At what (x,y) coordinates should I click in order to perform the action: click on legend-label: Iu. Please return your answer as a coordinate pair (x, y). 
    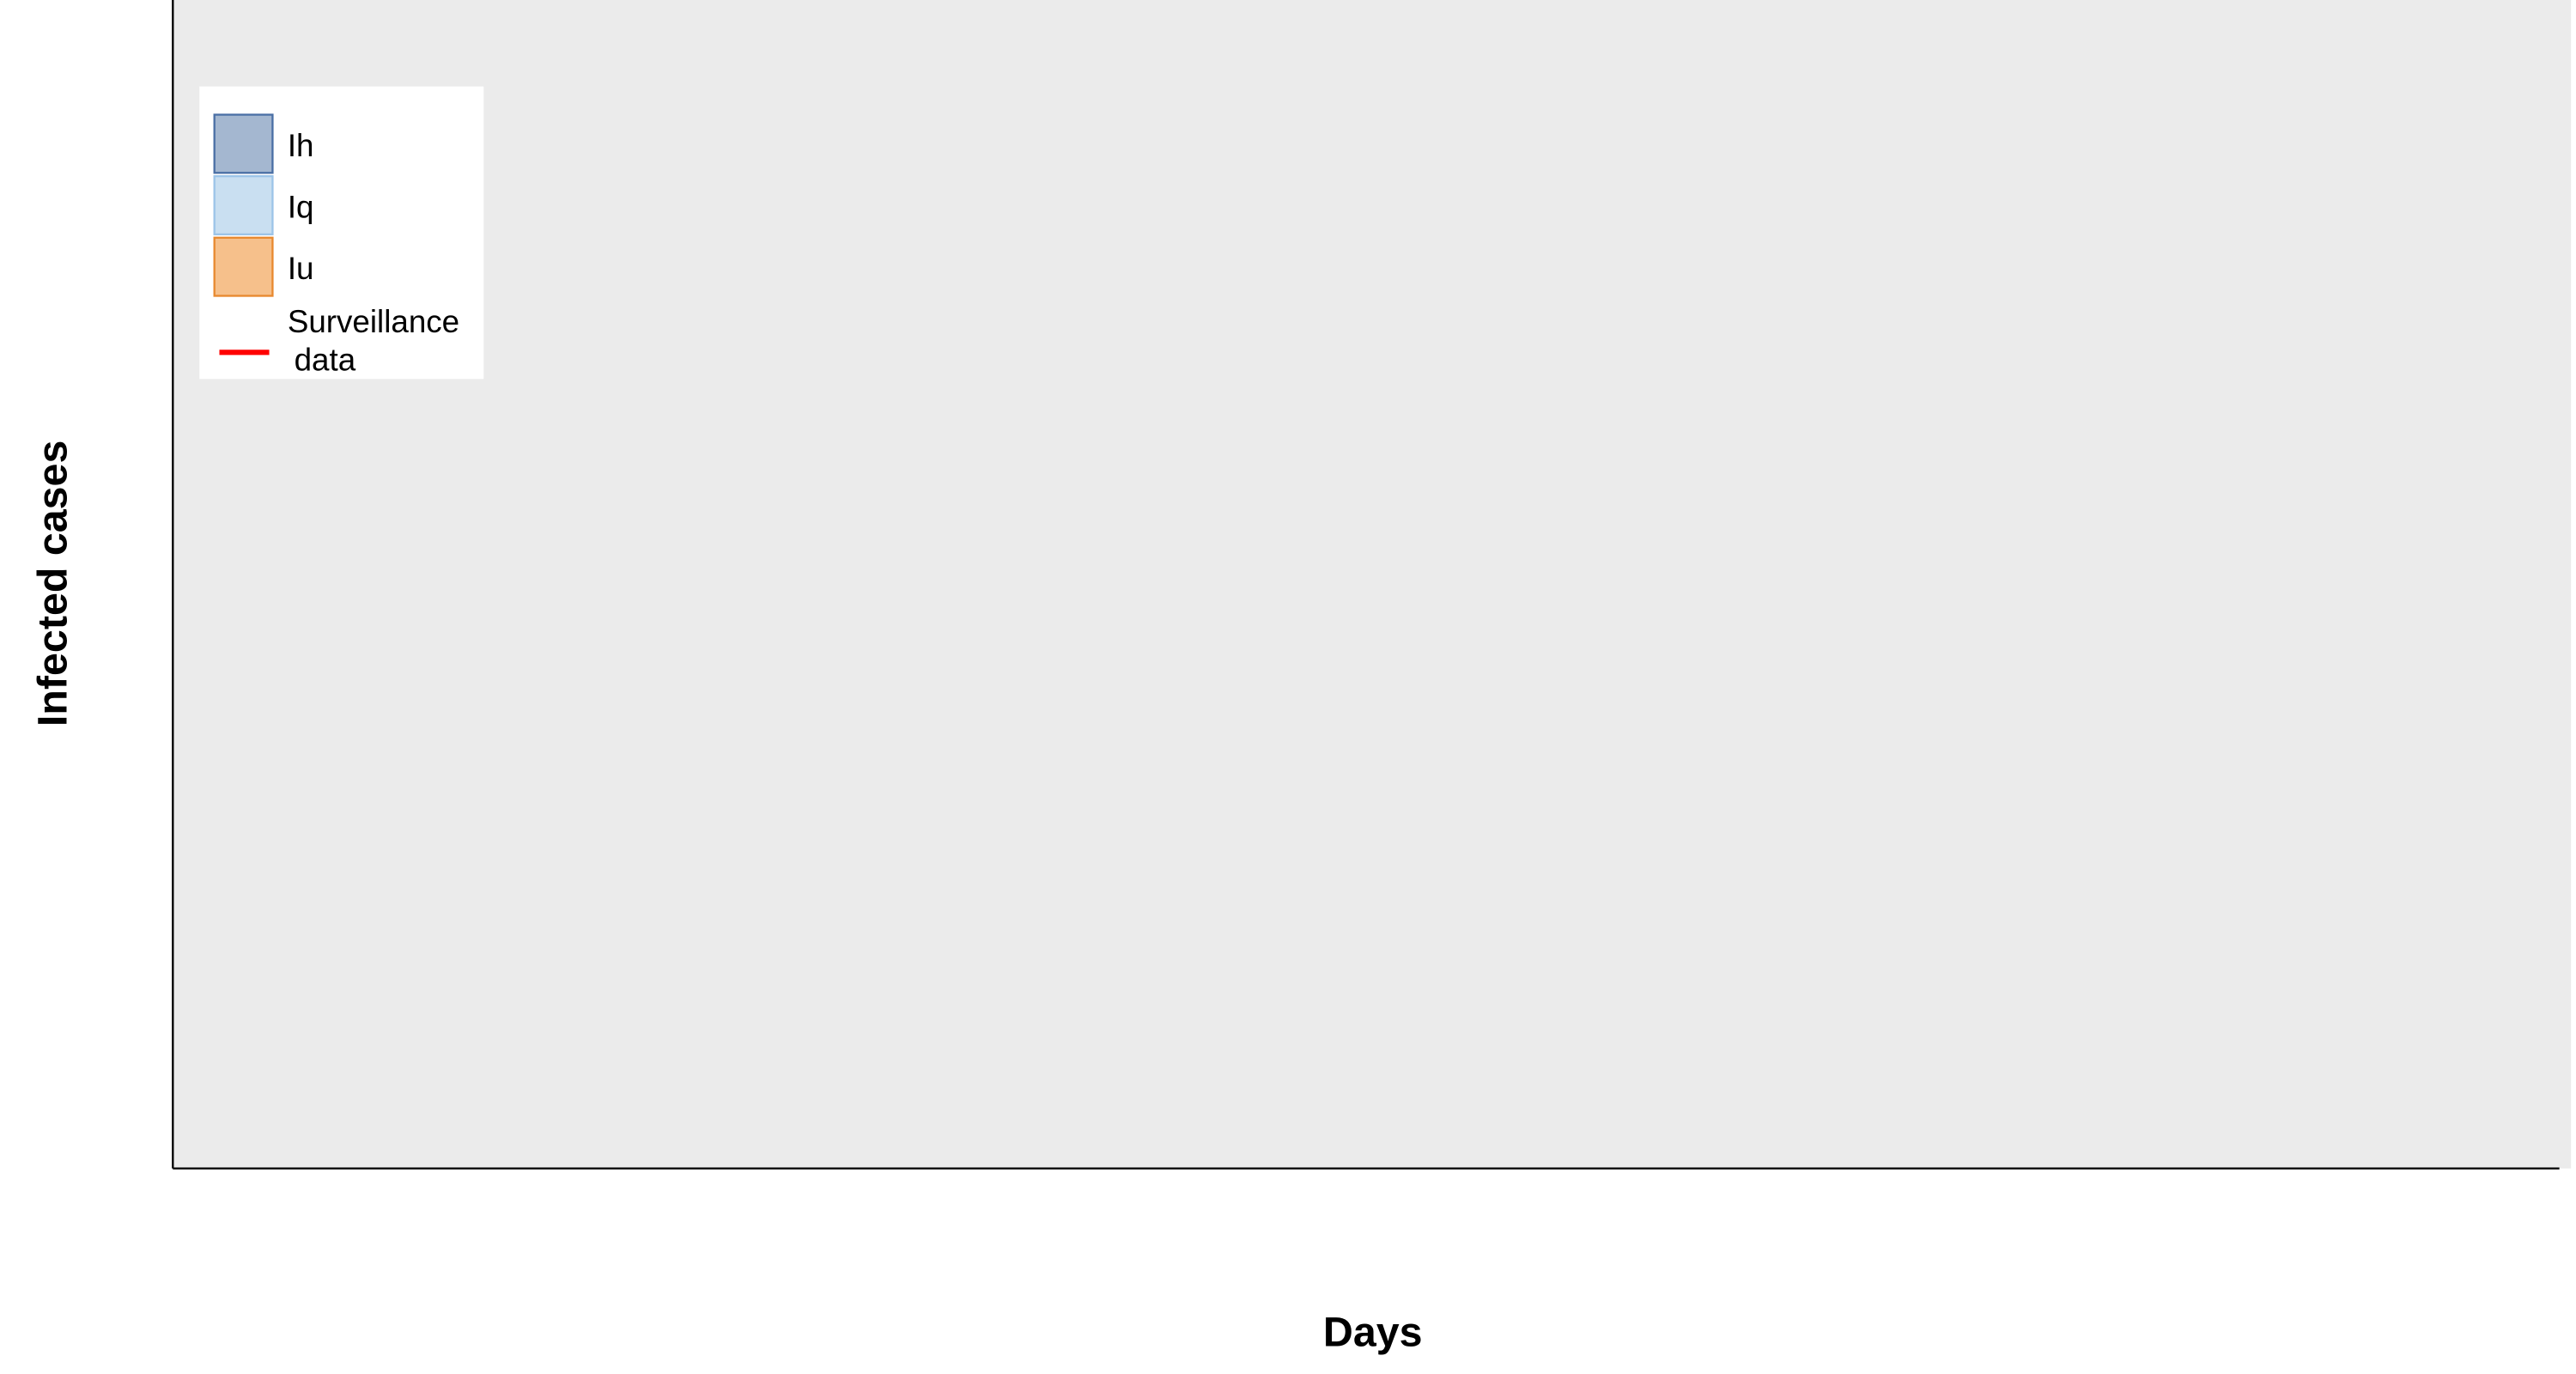
    Looking at the image, I should click on (301, 268).